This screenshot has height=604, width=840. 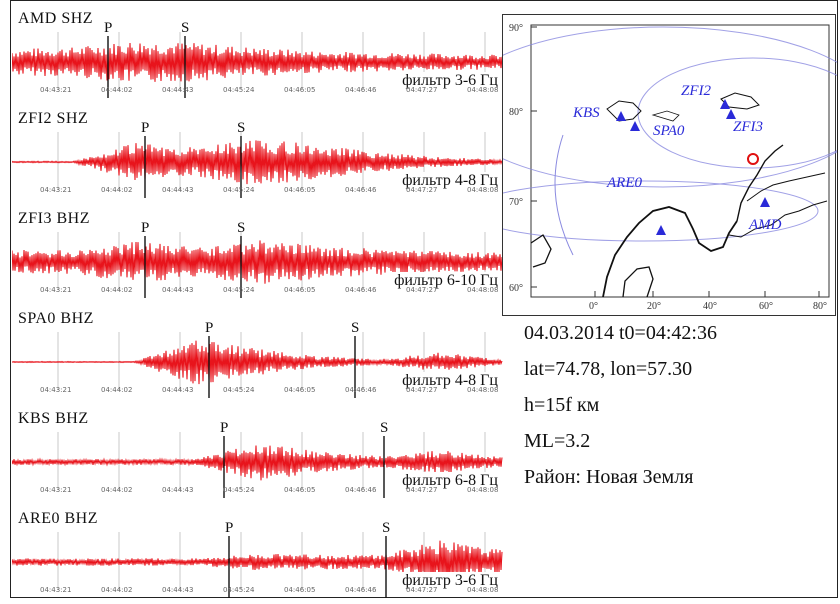 What do you see at coordinates (446, 280) in the screenshot?
I see `filter-label: фильтр 6-10 Гц` at bounding box center [446, 280].